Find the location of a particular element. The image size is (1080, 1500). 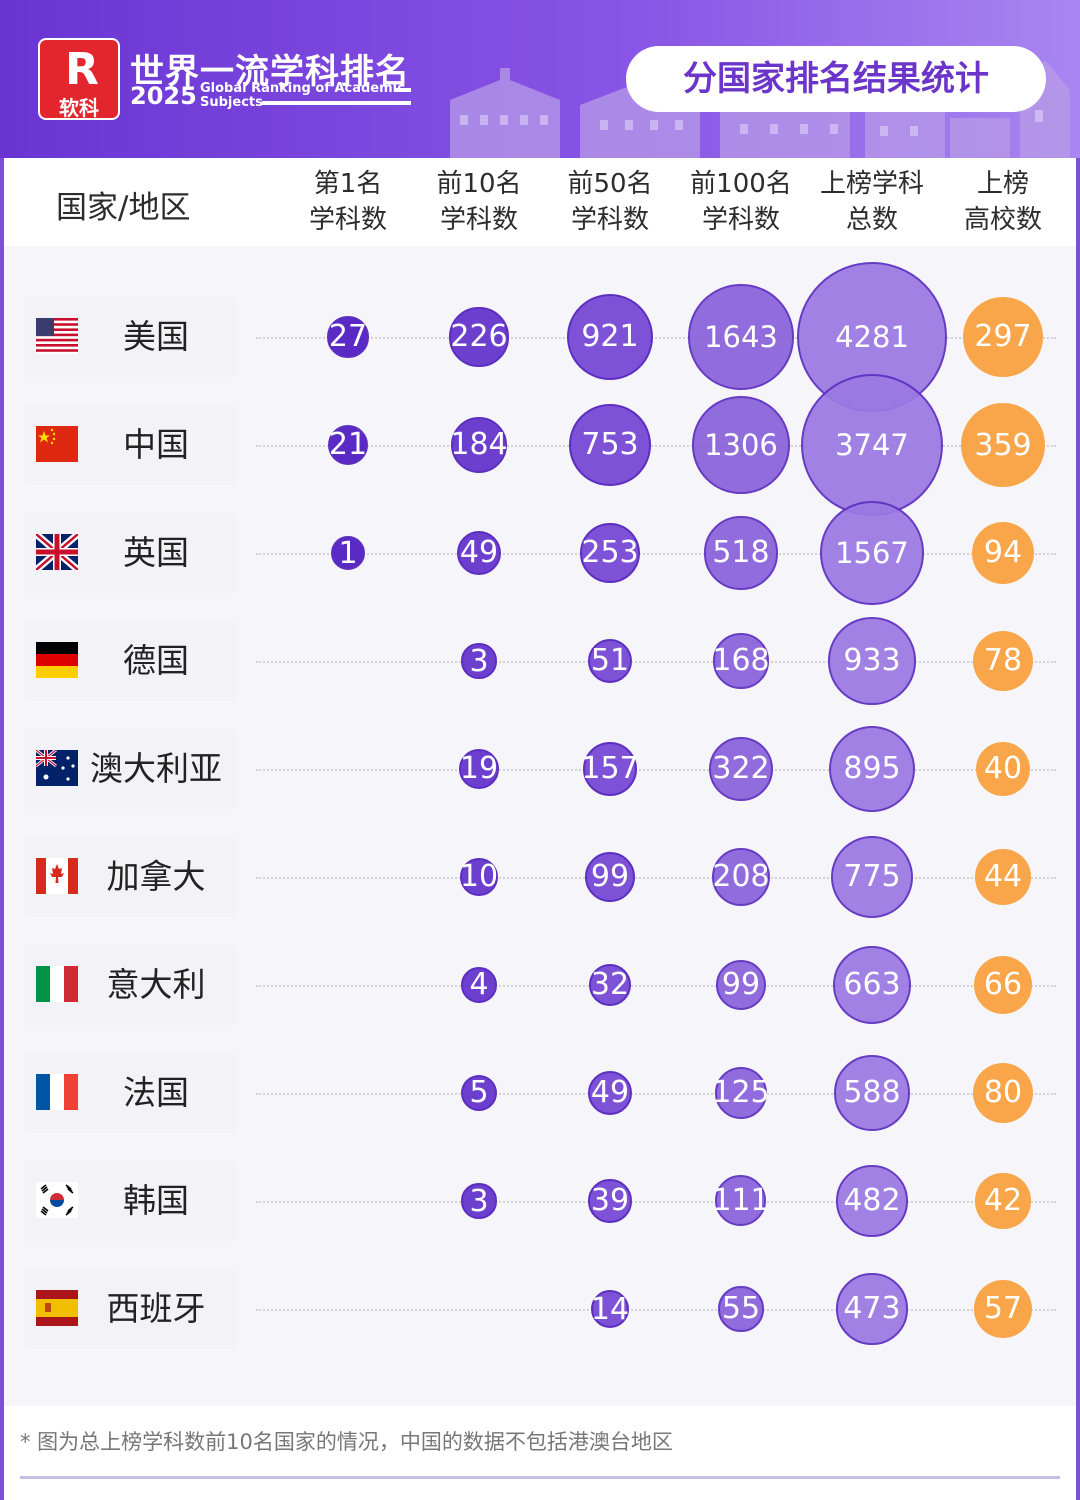

bubble-univ: 42 is located at coordinates (1003, 1201).